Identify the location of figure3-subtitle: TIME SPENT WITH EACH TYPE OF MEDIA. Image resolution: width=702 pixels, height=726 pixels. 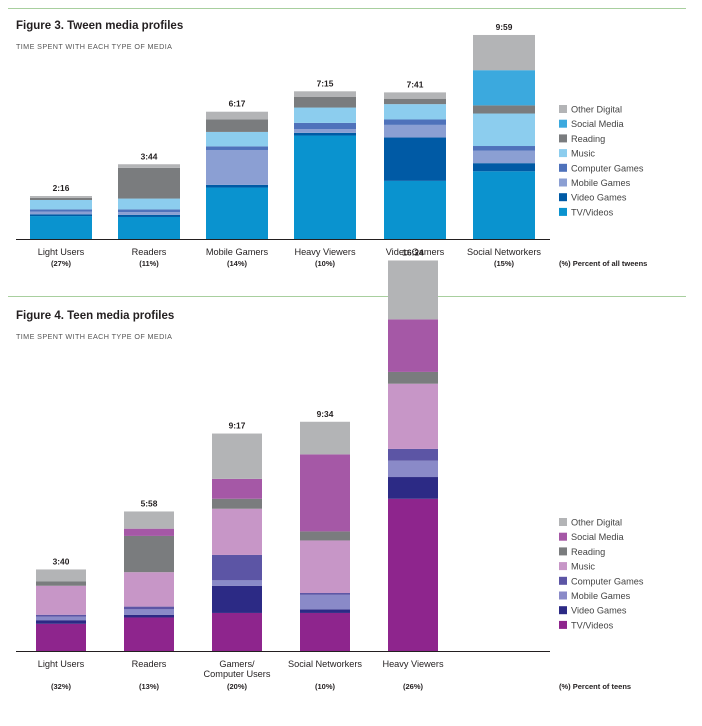
(94, 46).